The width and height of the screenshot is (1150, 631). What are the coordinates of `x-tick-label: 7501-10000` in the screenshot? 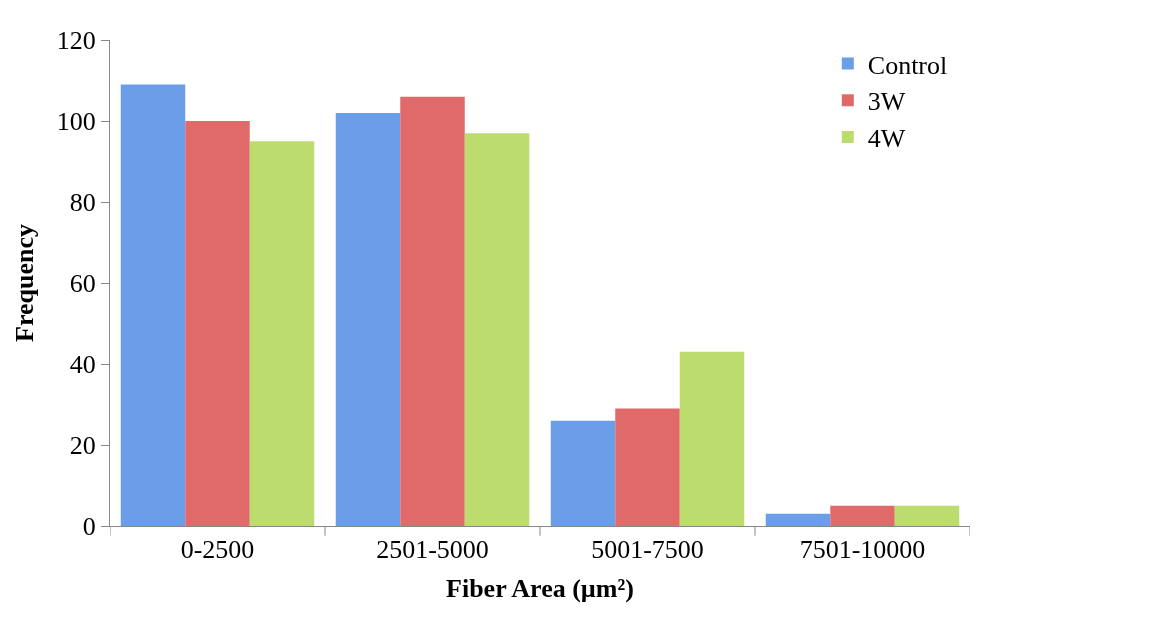 It's located at (862, 550).